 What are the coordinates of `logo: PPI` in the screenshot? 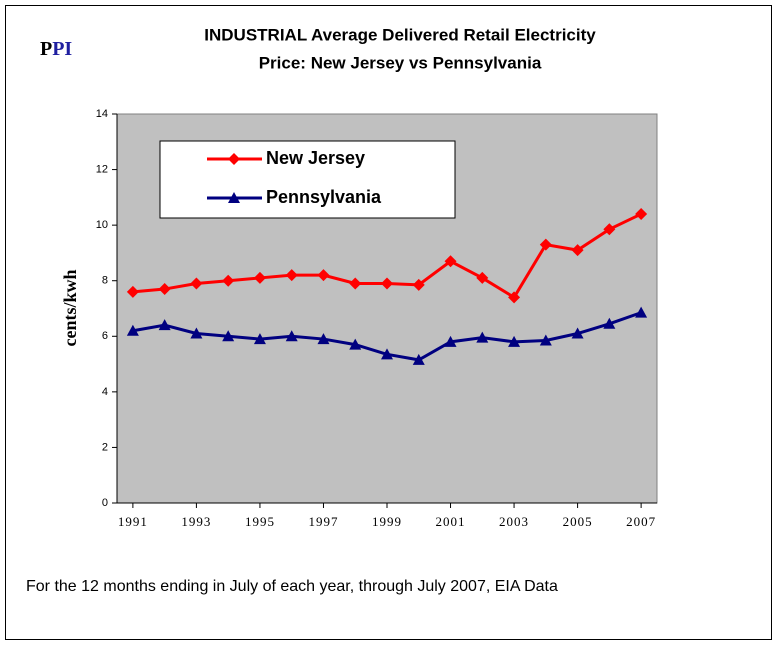 It's located at (56, 49).